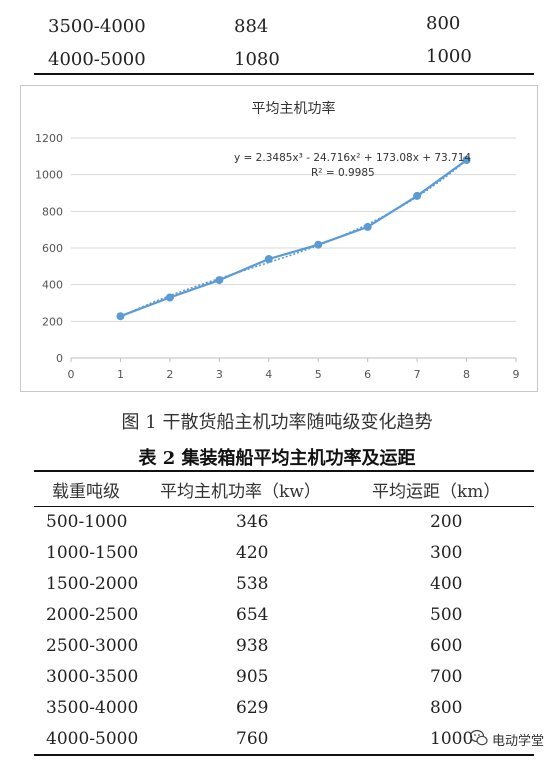 The width and height of the screenshot is (554, 763). Describe the element at coordinates (284, 62) in the screenshot. I see `table-row: 4000-5000 1080 1000` at that location.